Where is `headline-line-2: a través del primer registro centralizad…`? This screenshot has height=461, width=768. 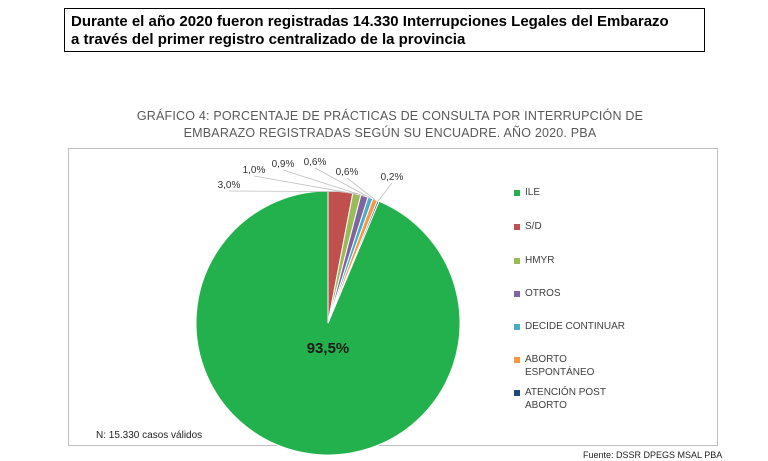 headline-line-2: a través del primer registro centralizad… is located at coordinates (268, 39).